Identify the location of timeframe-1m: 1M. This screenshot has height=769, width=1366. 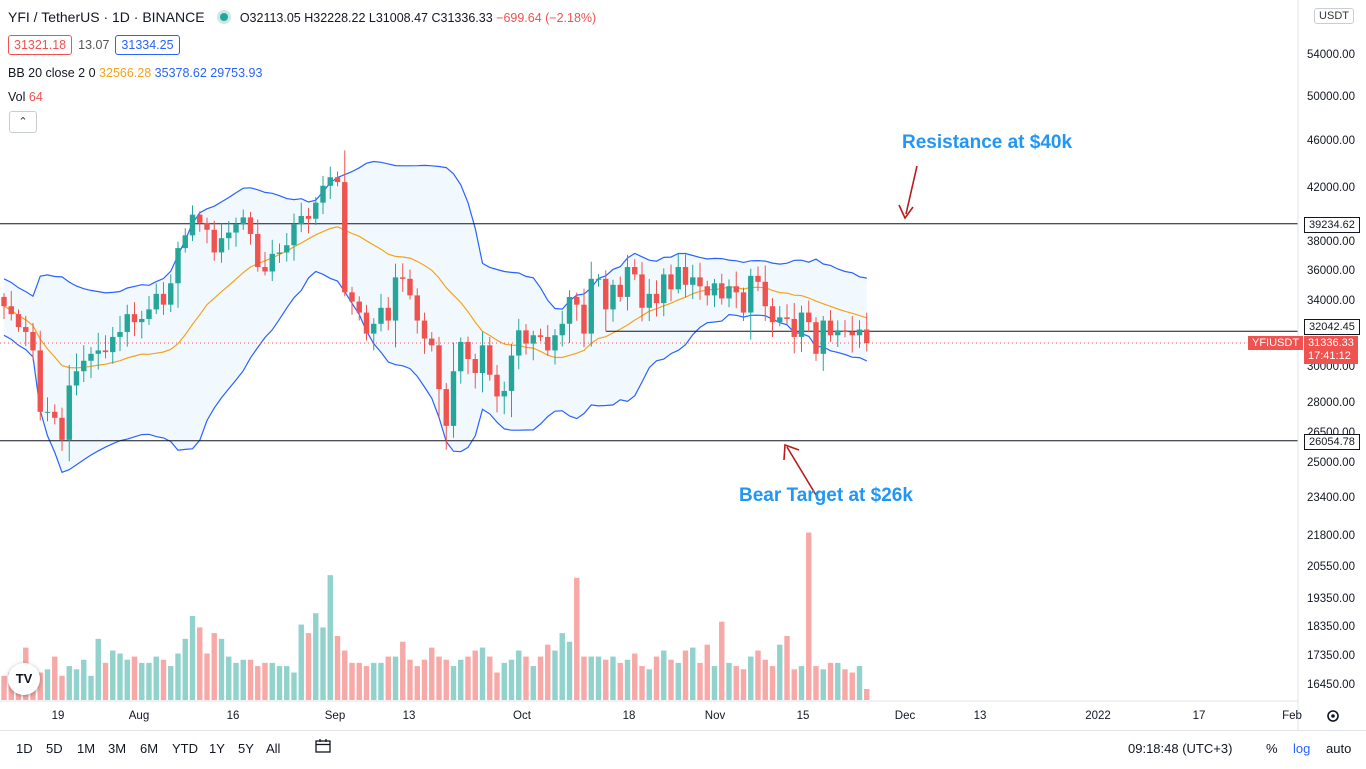
(86, 748).